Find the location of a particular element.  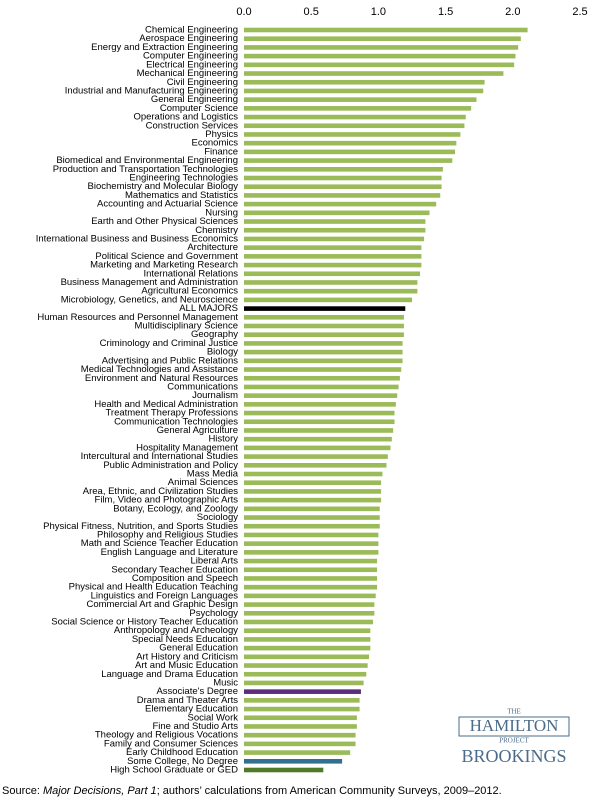

y-tick-label: Political Science and Government is located at coordinates (166, 256).